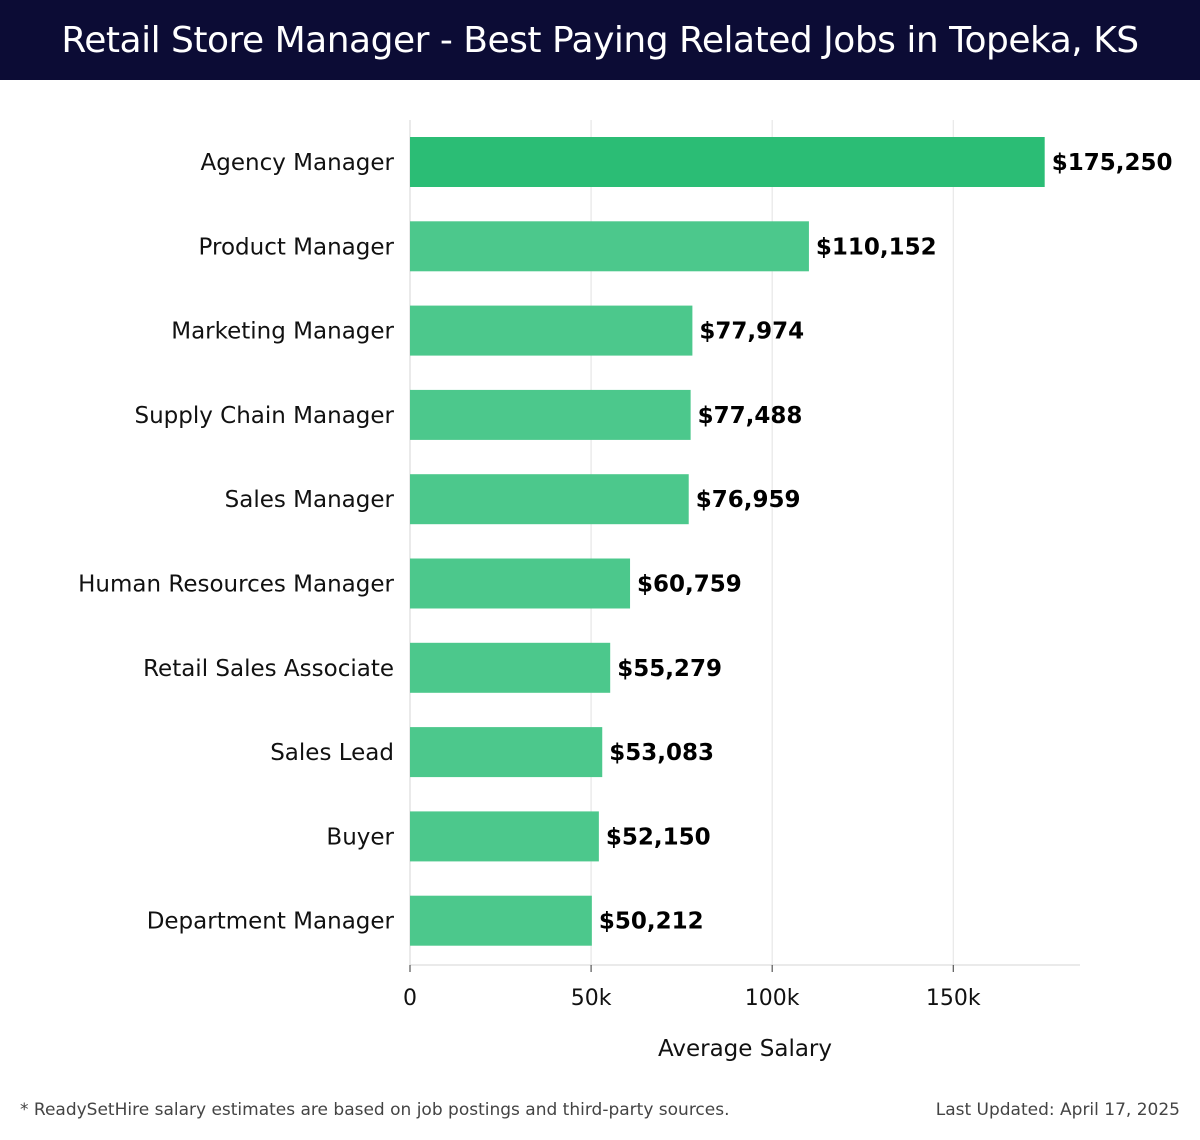  Describe the element at coordinates (310, 500) in the screenshot. I see `category-label: Sales Manager` at that location.